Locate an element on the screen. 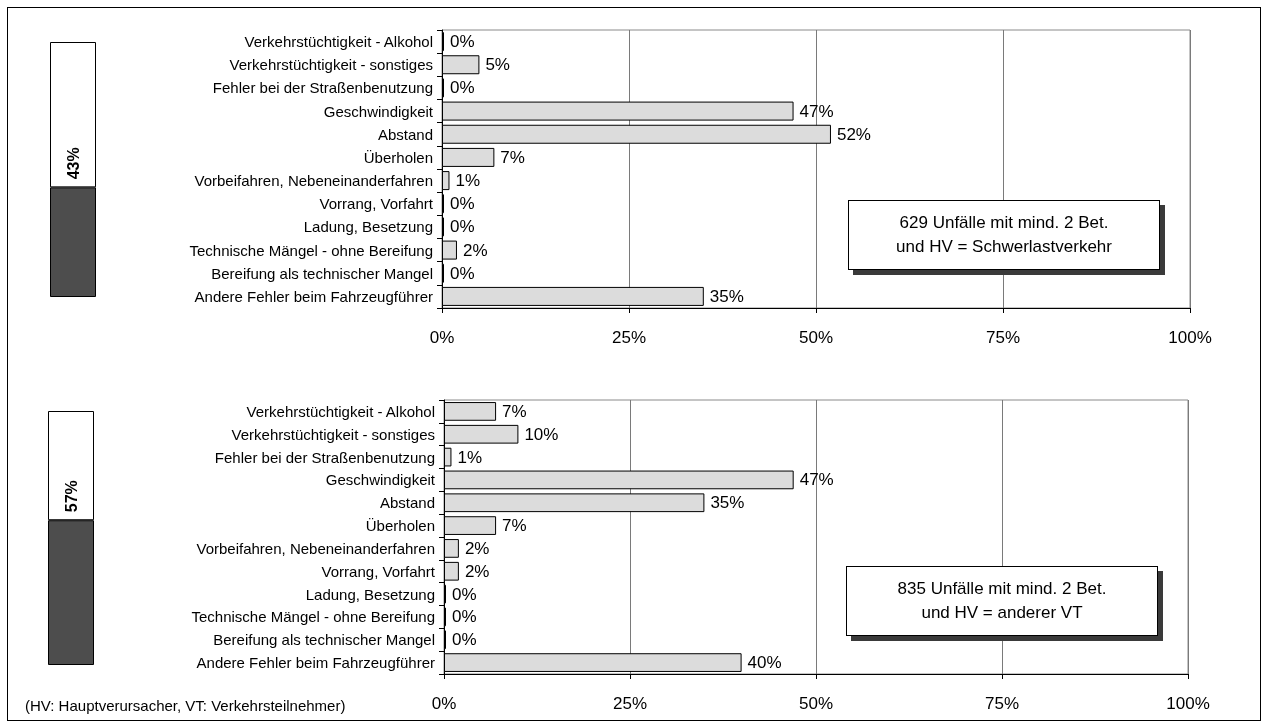  data-label: 40% is located at coordinates (764, 663).